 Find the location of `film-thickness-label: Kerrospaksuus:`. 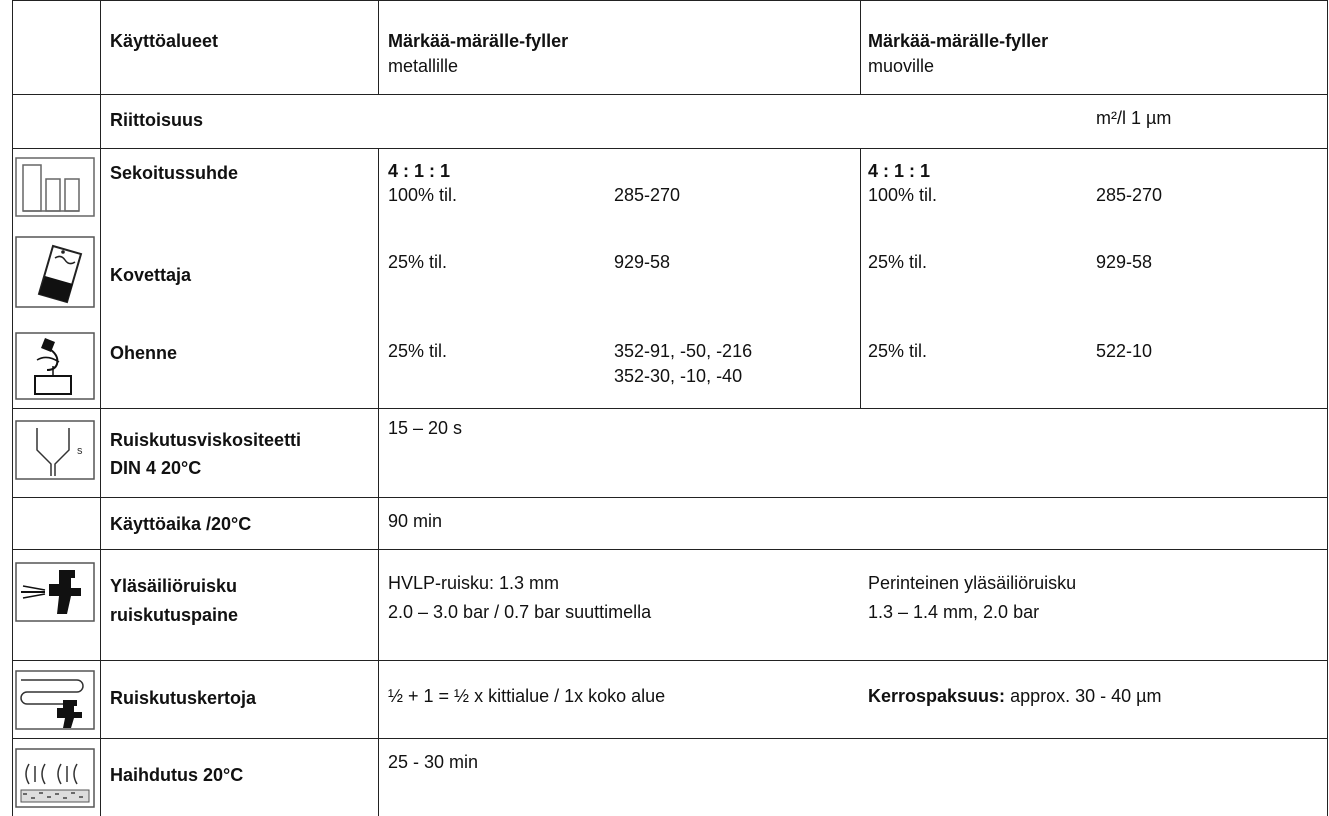

film-thickness-label: Kerrospaksuus: is located at coordinates (937, 696).